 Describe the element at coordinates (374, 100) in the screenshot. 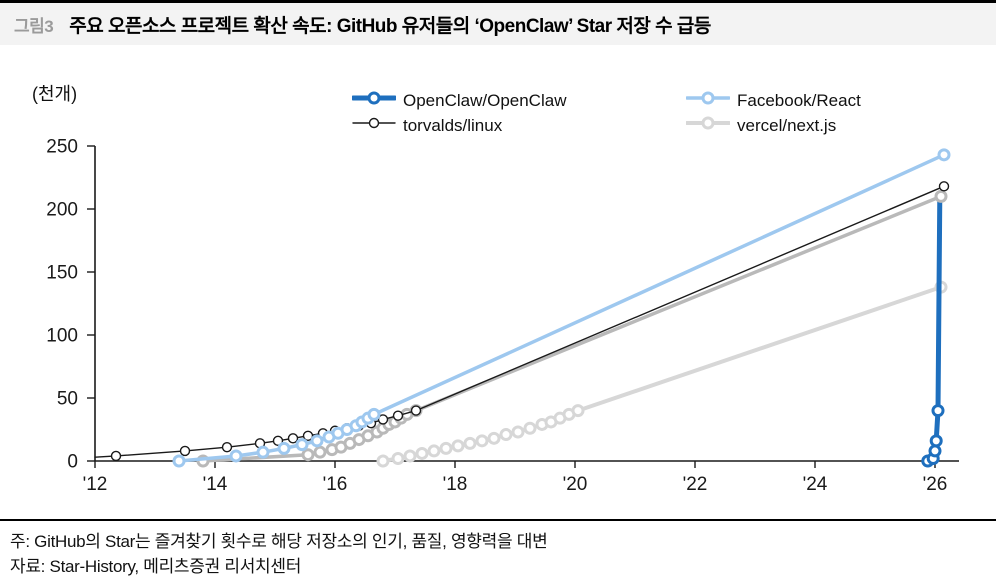

I see `legend-swatch-openclaw-icon` at that location.